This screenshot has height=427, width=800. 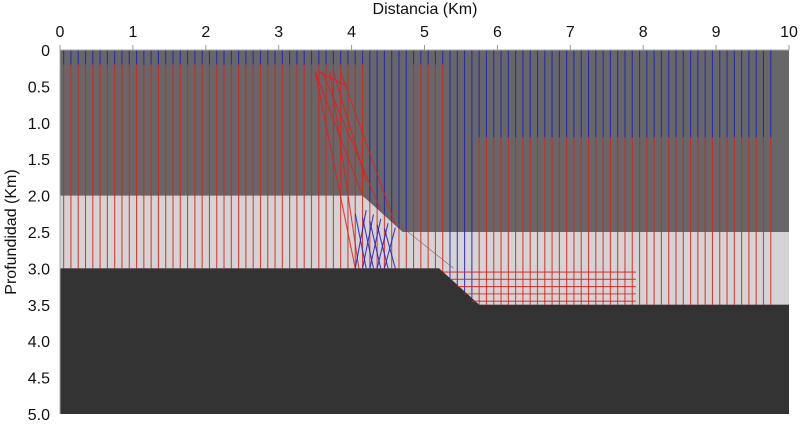 I want to click on y-tick-label: 1.5, so click(x=39, y=160).